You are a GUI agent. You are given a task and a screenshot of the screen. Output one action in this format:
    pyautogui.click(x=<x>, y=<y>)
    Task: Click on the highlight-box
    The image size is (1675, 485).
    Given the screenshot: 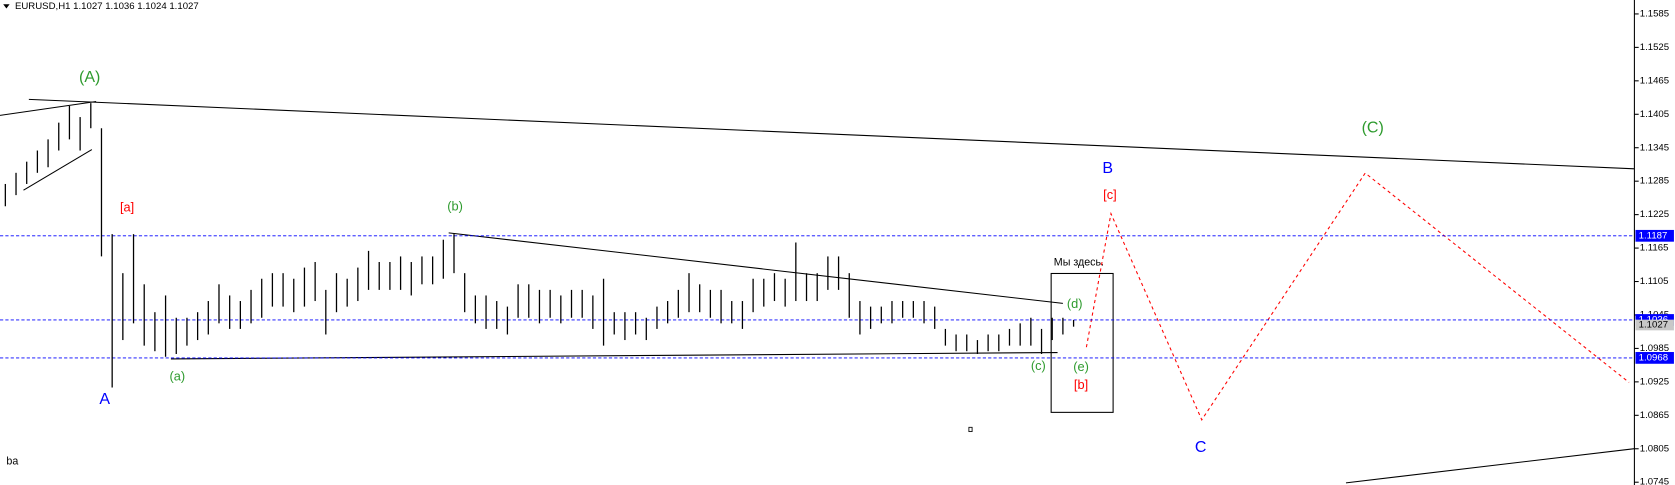 What is the action you would take?
    pyautogui.click(x=1082, y=342)
    